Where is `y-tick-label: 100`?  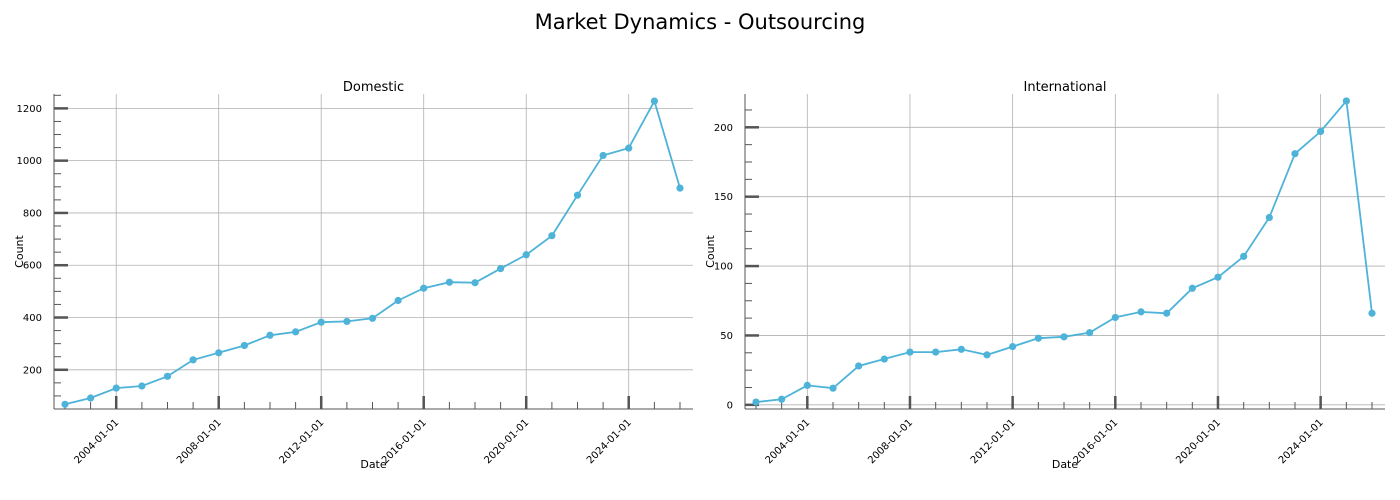
y-tick-label: 100 is located at coordinates (723, 267).